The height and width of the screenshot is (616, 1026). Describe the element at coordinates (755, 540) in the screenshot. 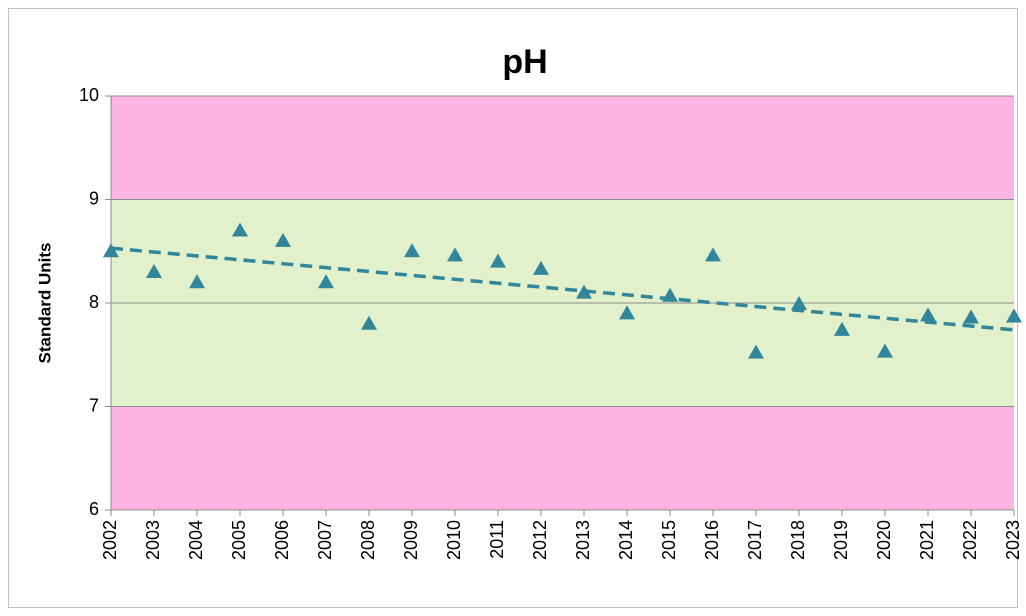

I see `x-tick-label: 2017` at that location.